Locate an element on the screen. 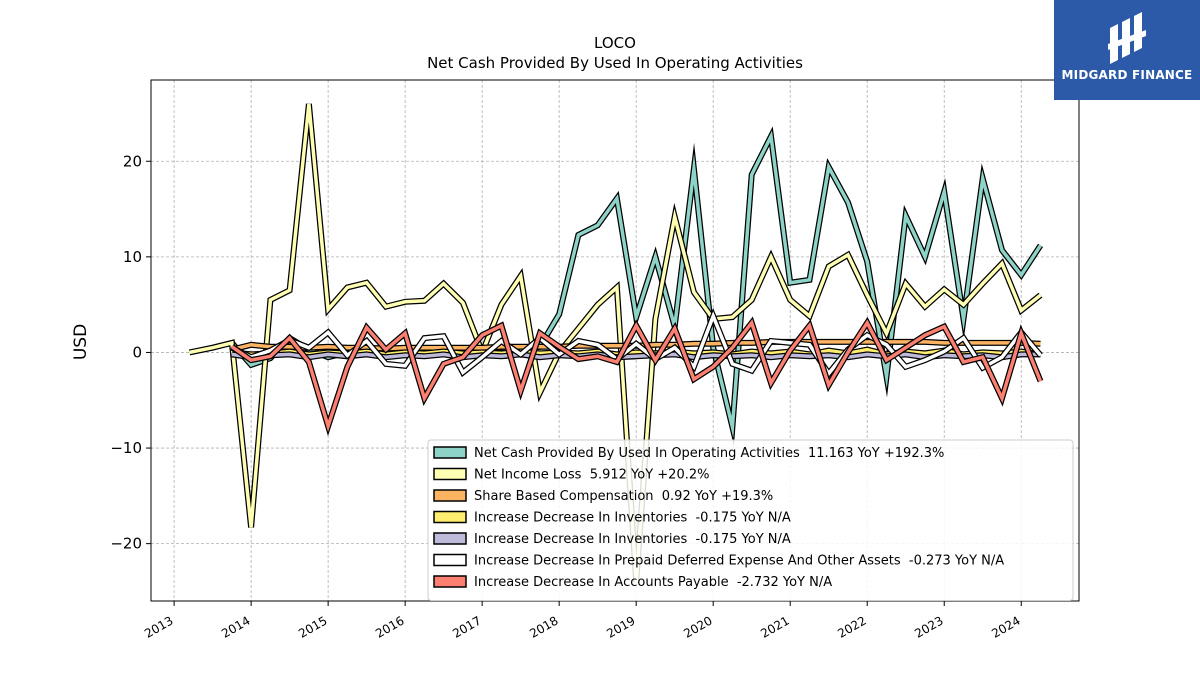  brand-name: MIDGARD FINANCE is located at coordinates (1127, 75).